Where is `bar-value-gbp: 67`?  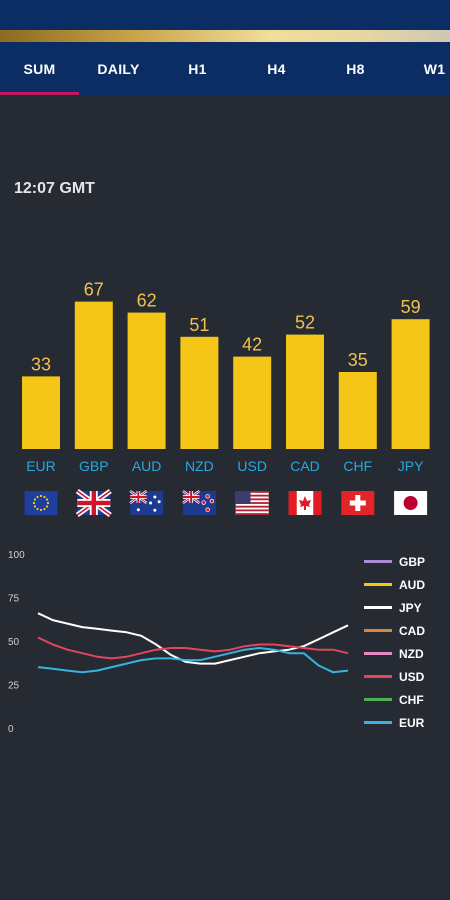
bar-value-gbp: 67 is located at coordinates (94, 290).